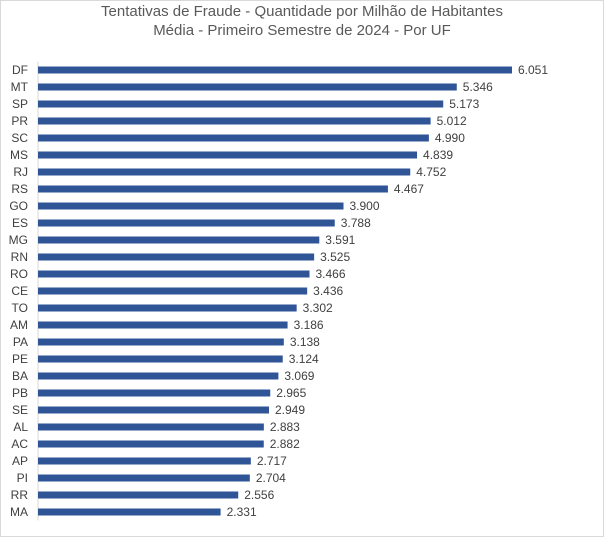 This screenshot has width=604, height=537. What do you see at coordinates (331, 274) in the screenshot?
I see `value-label-ro: 3.466` at bounding box center [331, 274].